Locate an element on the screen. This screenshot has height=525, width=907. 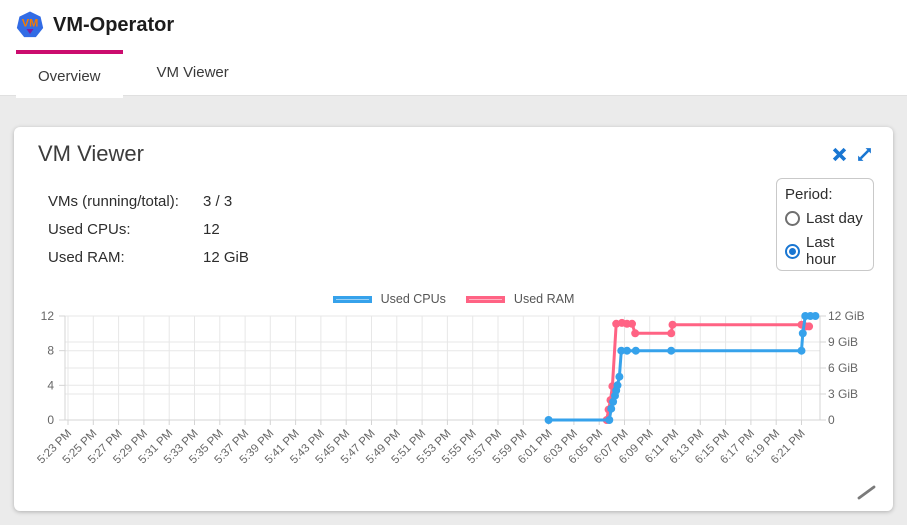
radio-checked-icon is located at coordinates (792, 251).